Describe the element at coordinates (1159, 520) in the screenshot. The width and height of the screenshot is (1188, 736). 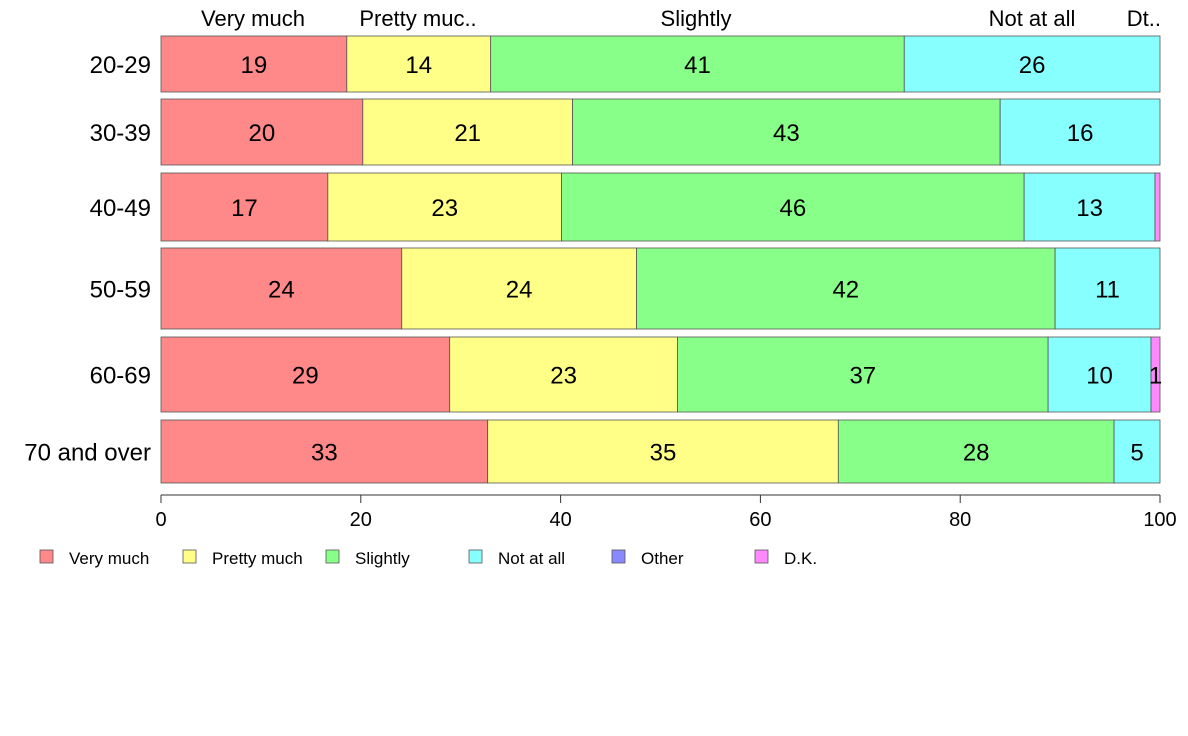
I see `x-tick-label: 100` at that location.